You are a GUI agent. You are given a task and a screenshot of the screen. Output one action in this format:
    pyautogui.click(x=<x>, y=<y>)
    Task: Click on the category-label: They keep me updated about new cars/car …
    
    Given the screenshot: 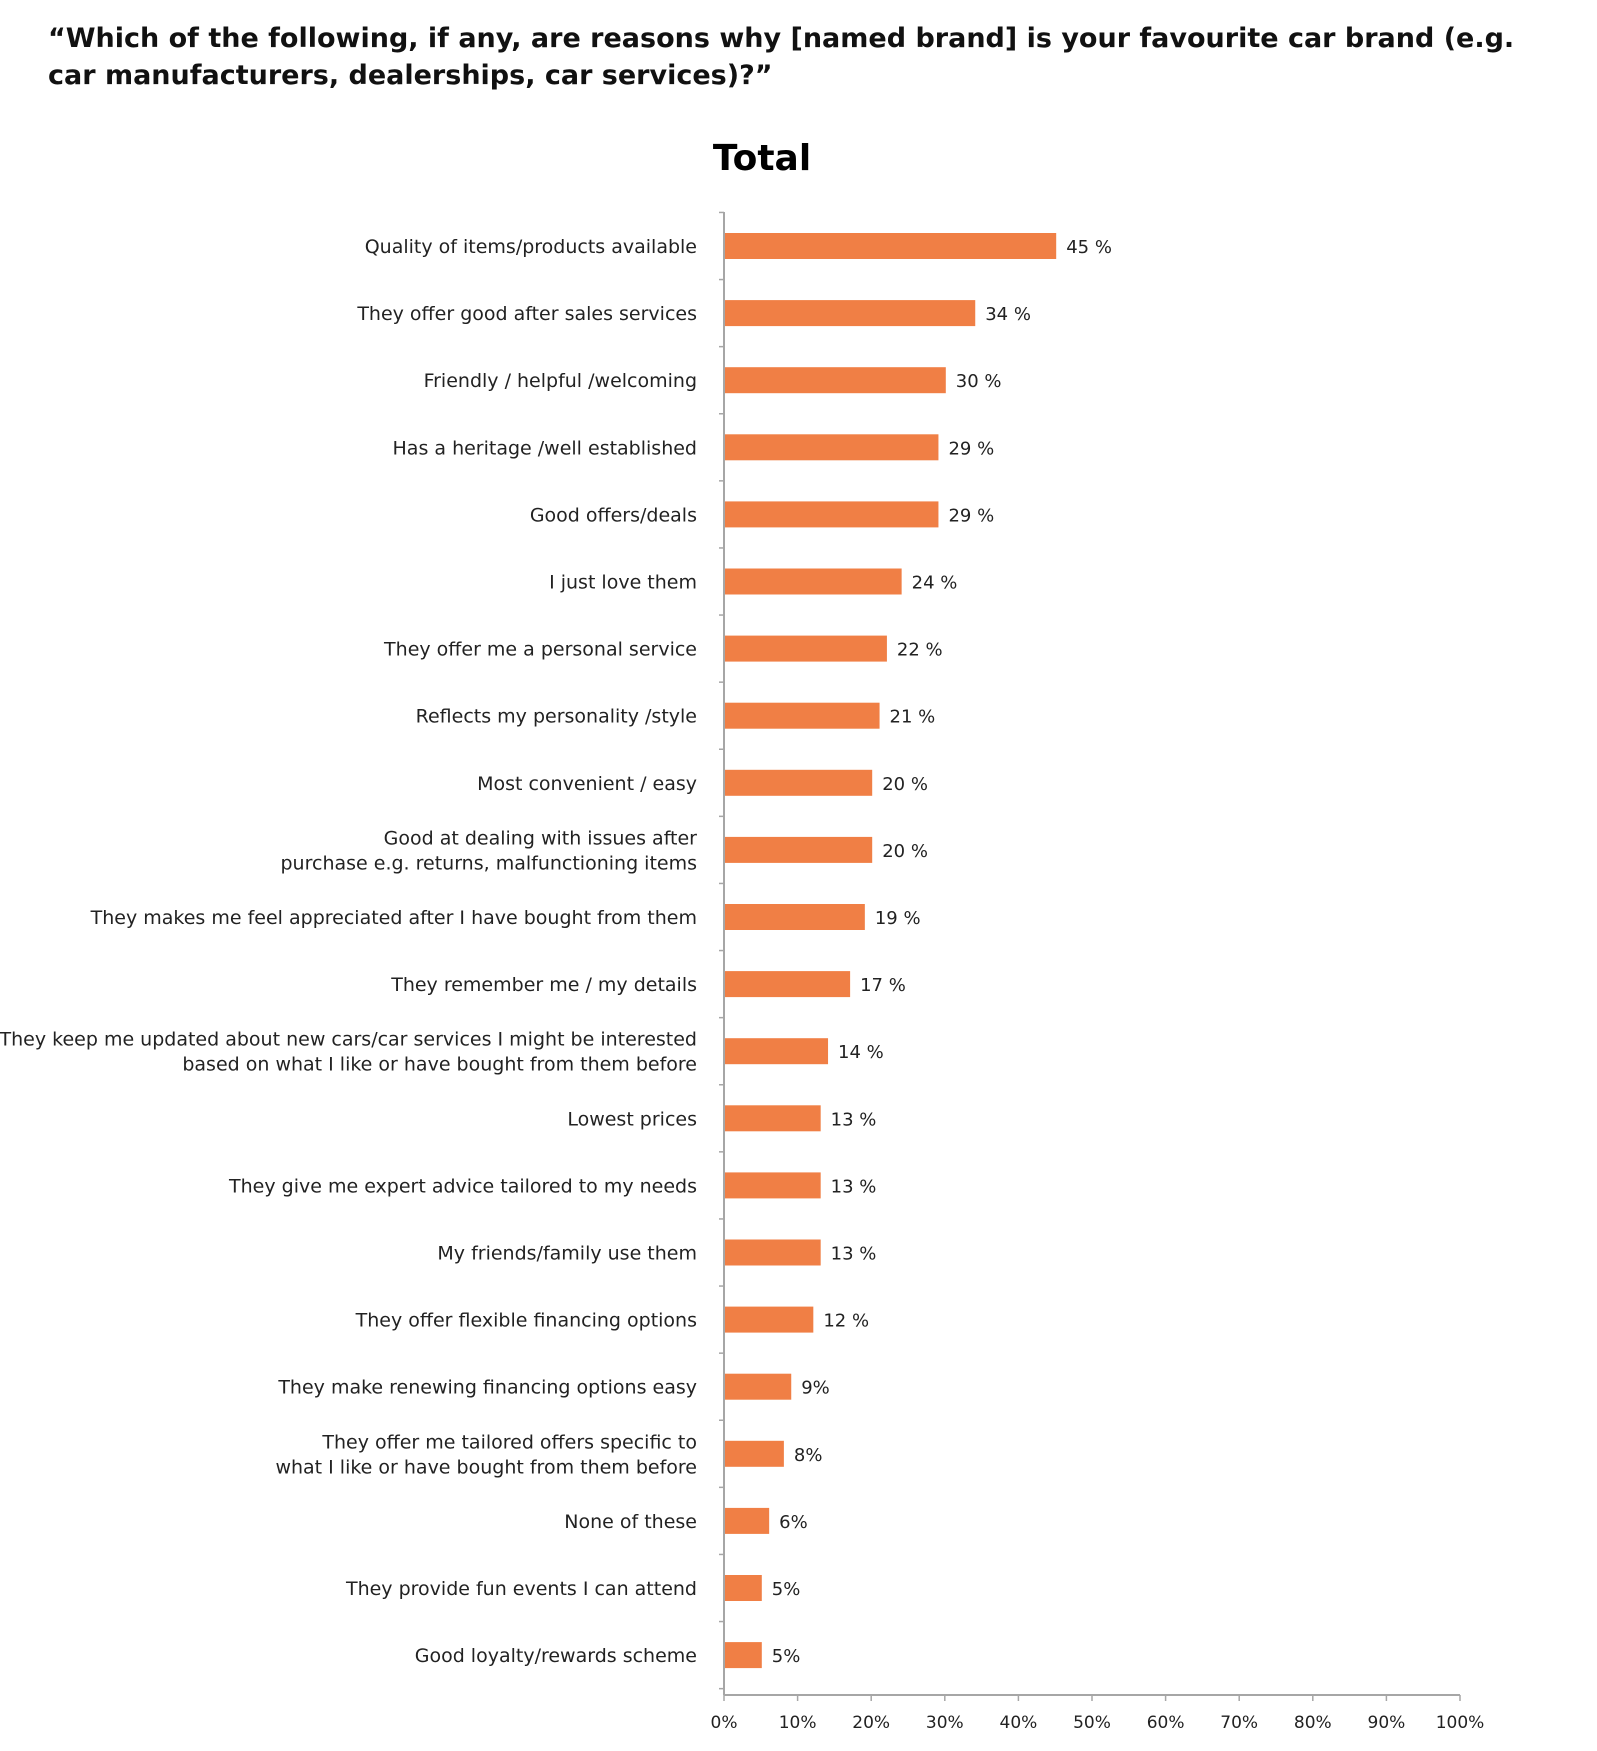 What is the action you would take?
    pyautogui.click(x=348, y=1052)
    